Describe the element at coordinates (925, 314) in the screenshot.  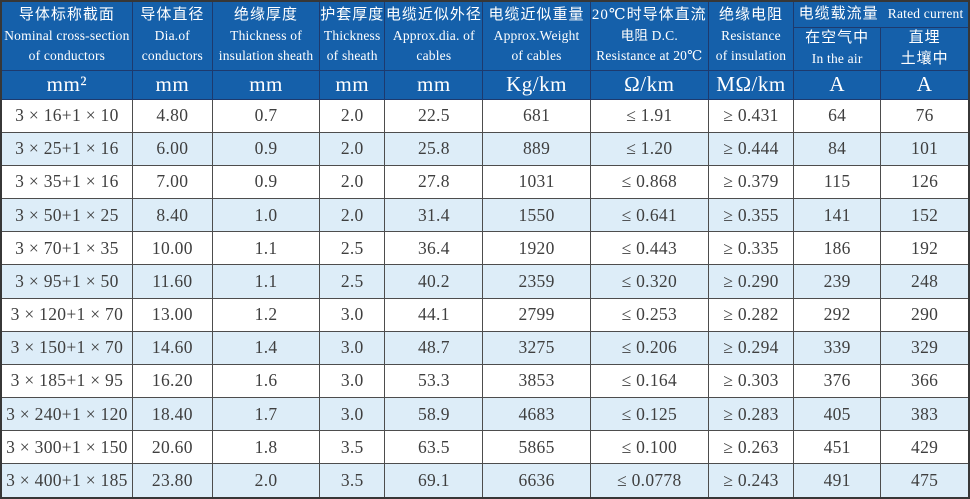
I see `table-cell: 290` at that location.